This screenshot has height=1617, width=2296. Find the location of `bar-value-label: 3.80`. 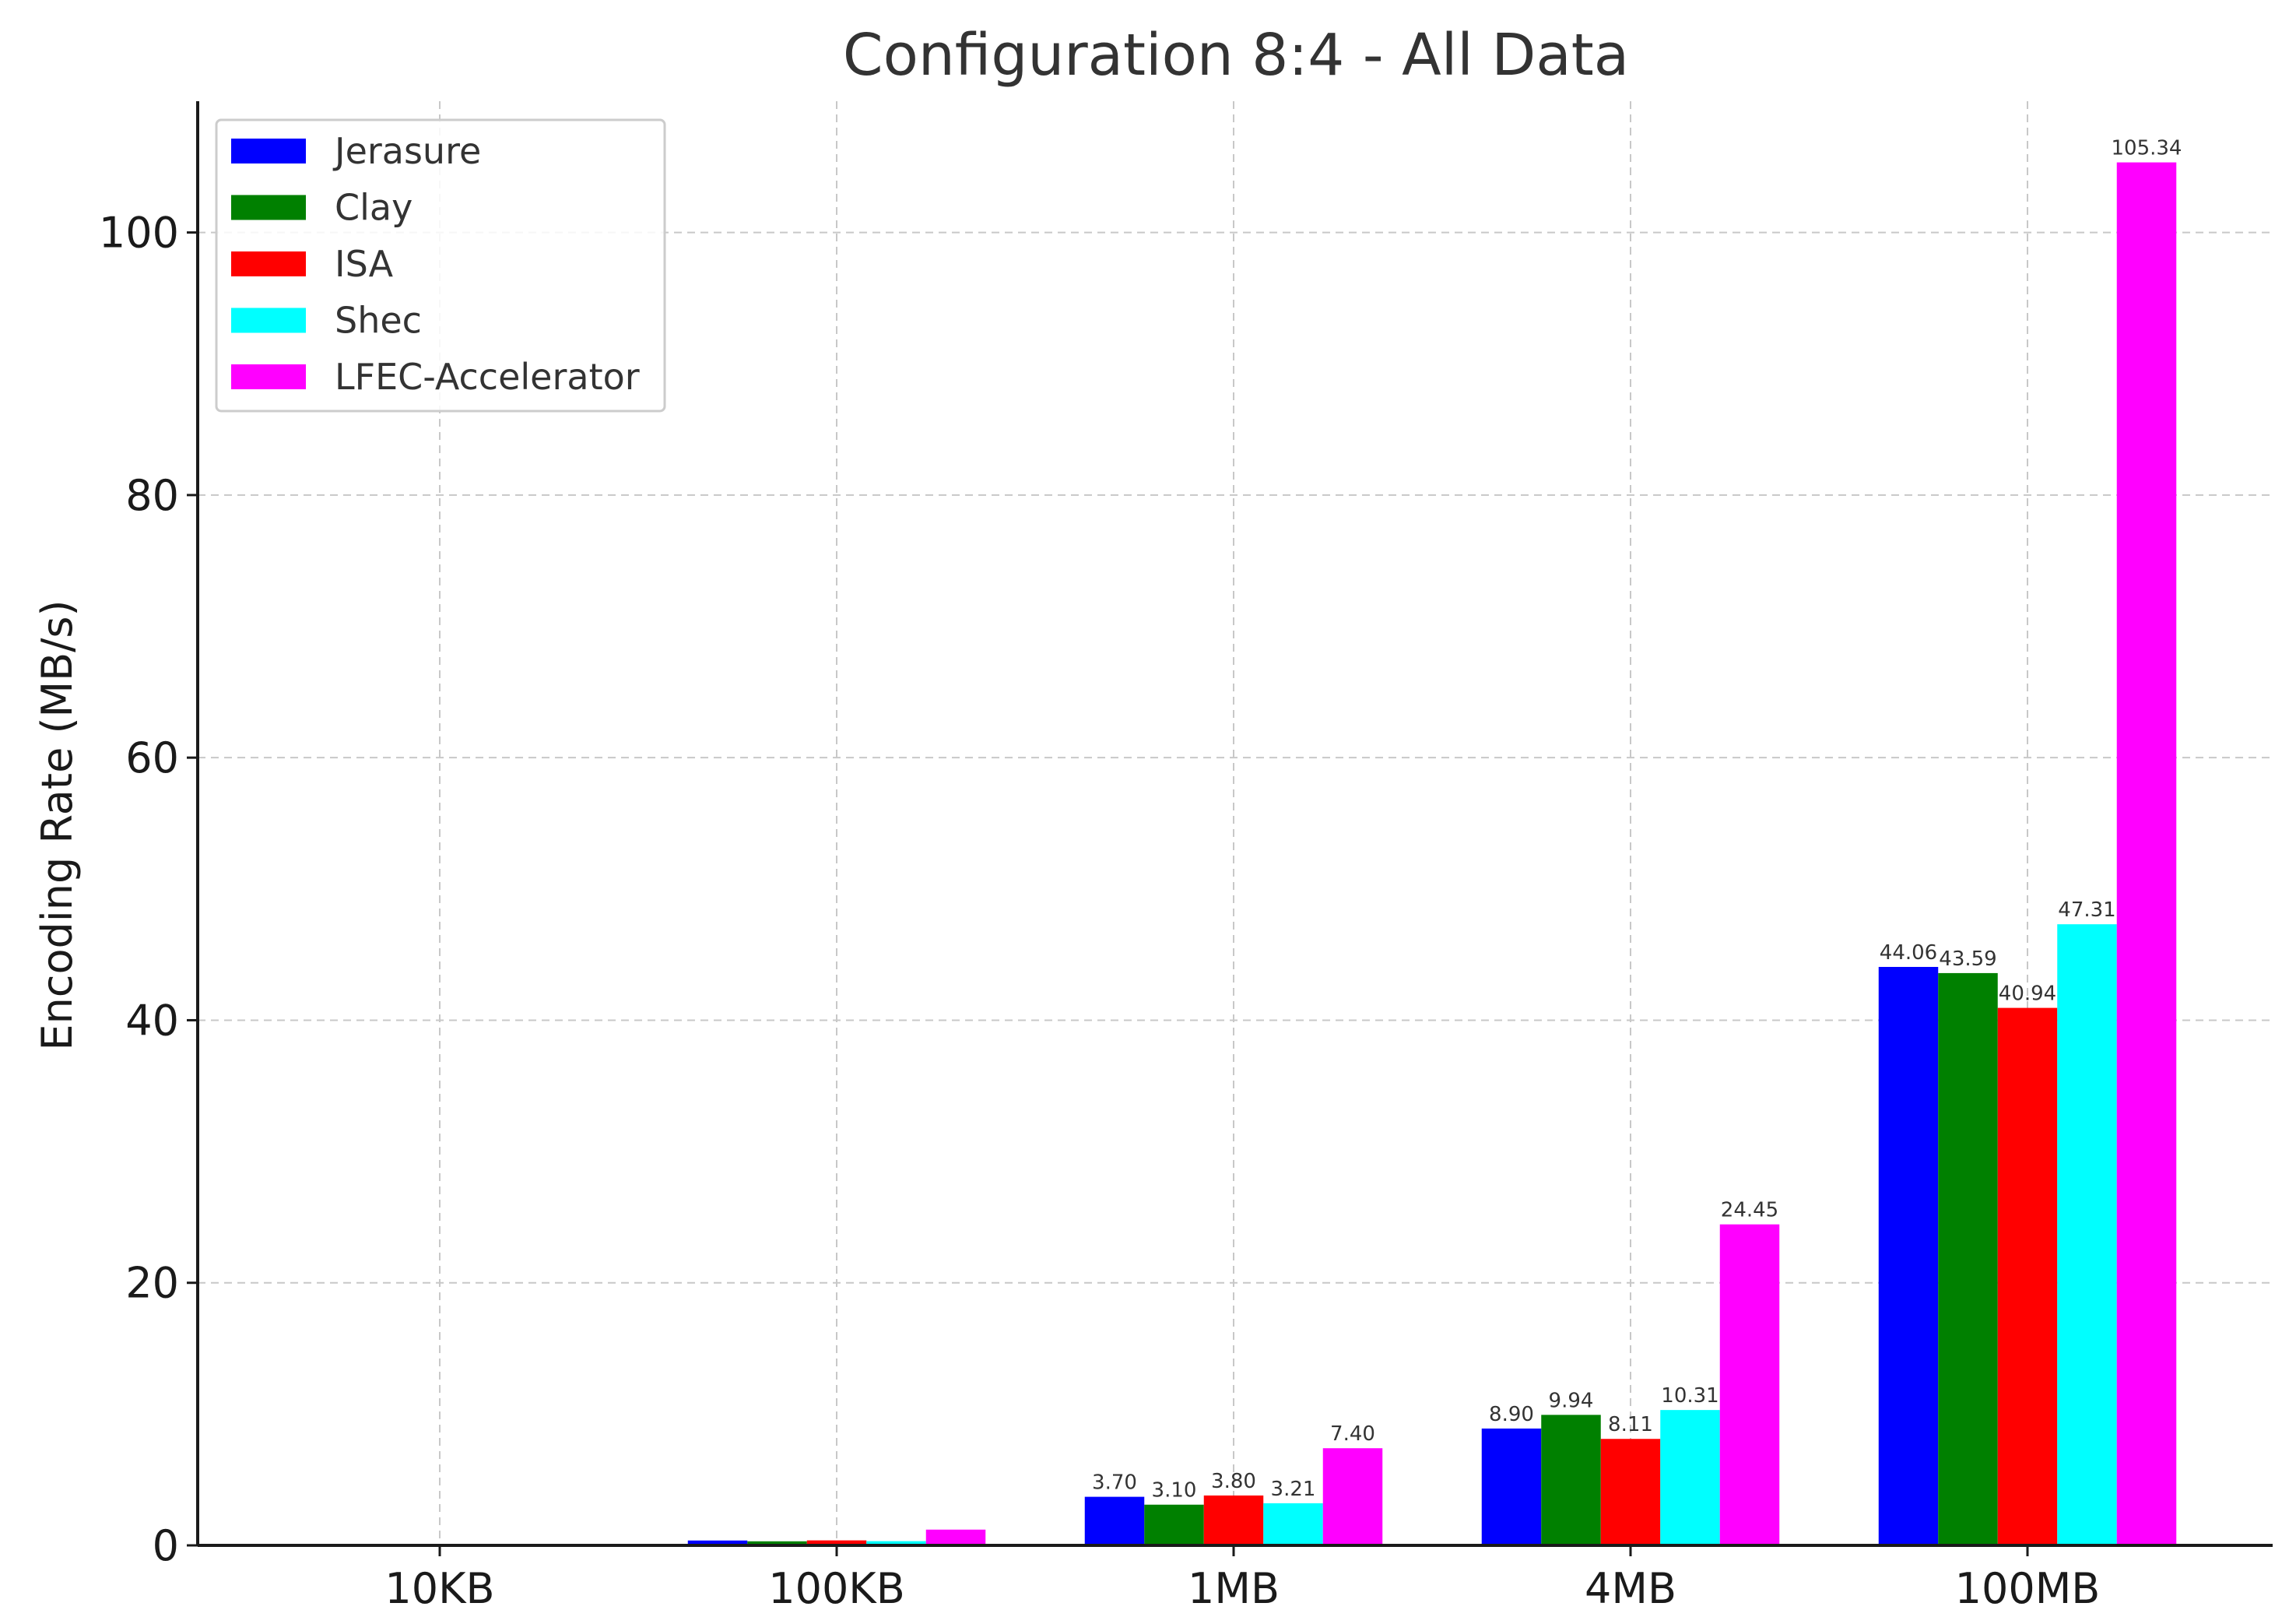

bar-value-label: 3.80 is located at coordinates (1233, 1482).